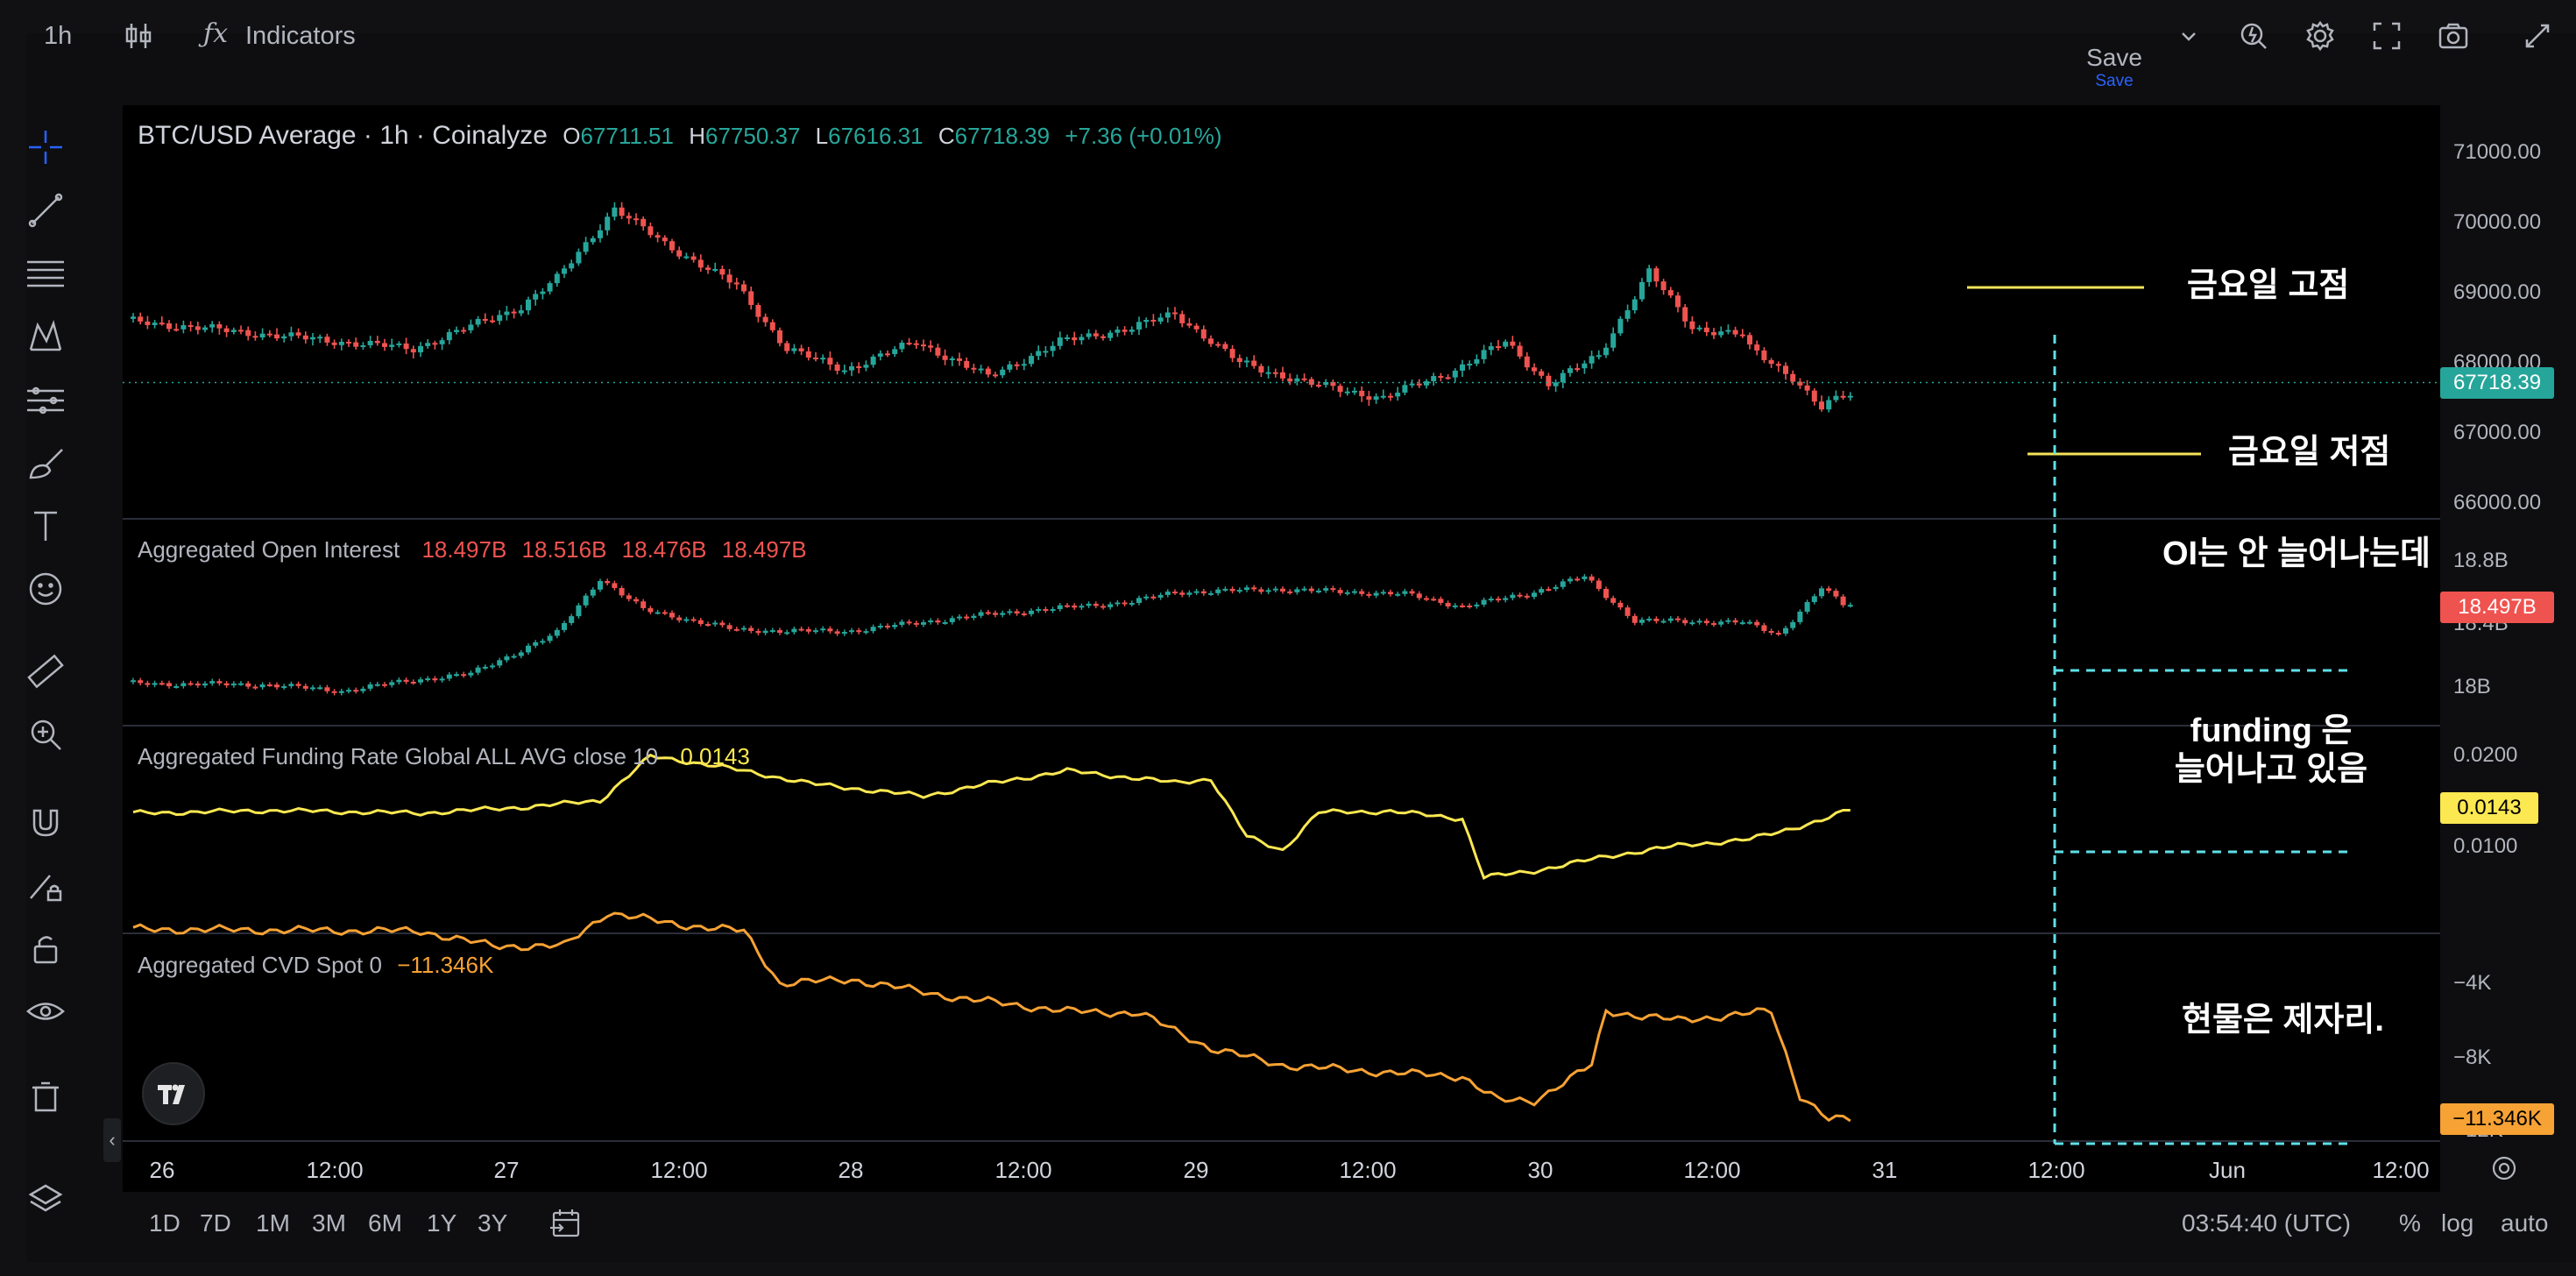  I want to click on range-1d-button: 1D, so click(164, 1223).